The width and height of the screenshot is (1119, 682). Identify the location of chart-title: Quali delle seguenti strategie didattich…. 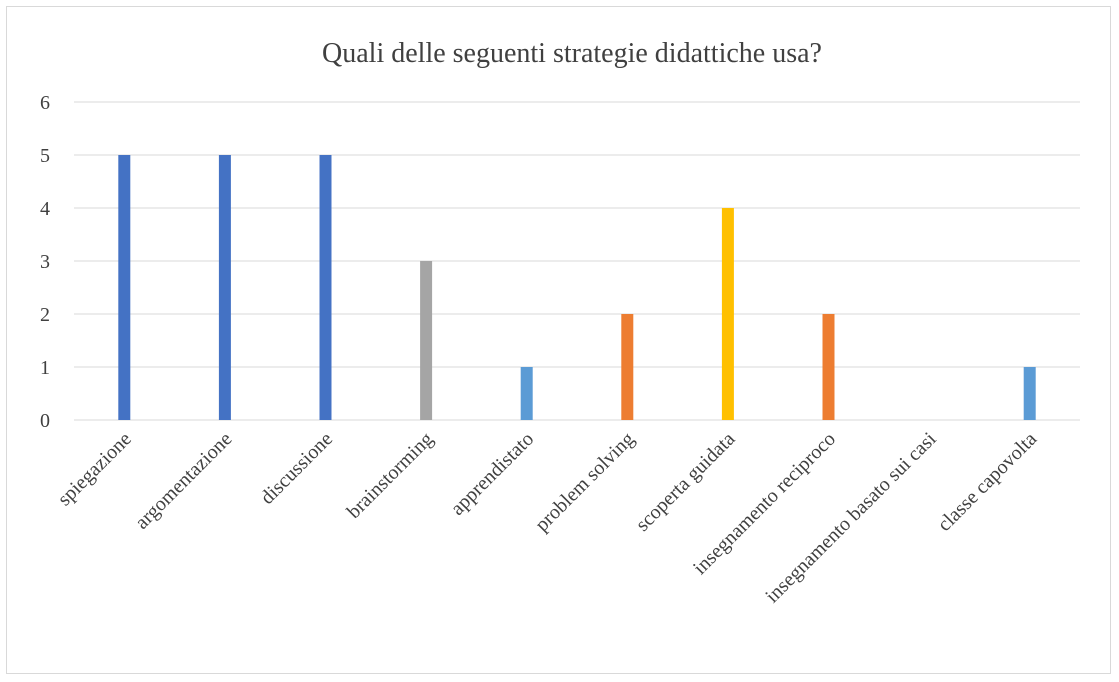
(572, 53).